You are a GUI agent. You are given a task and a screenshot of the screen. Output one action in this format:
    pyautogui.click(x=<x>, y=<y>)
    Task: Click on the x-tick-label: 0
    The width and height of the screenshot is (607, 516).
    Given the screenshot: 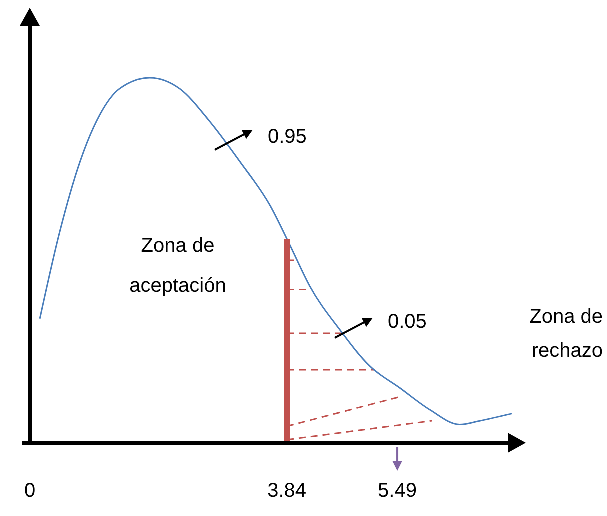 What is the action you would take?
    pyautogui.click(x=30, y=491)
    